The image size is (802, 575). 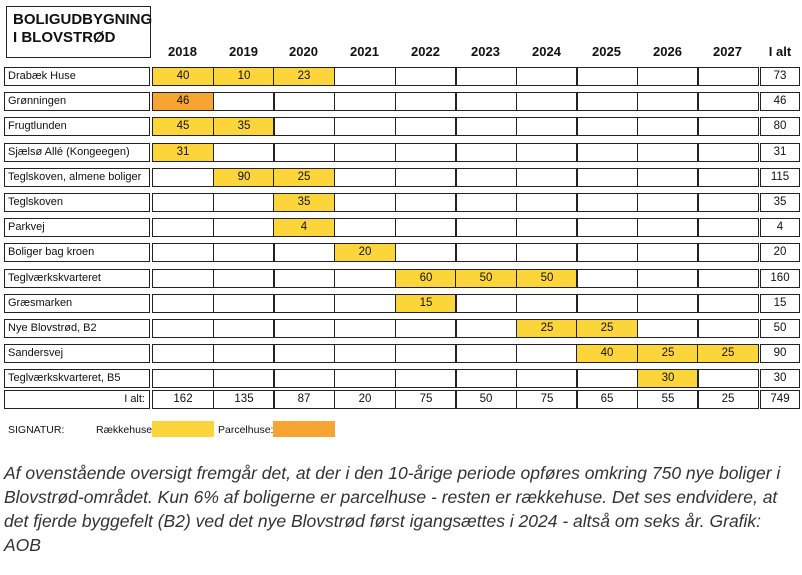 I want to click on table-cell: 30, so click(x=668, y=378).